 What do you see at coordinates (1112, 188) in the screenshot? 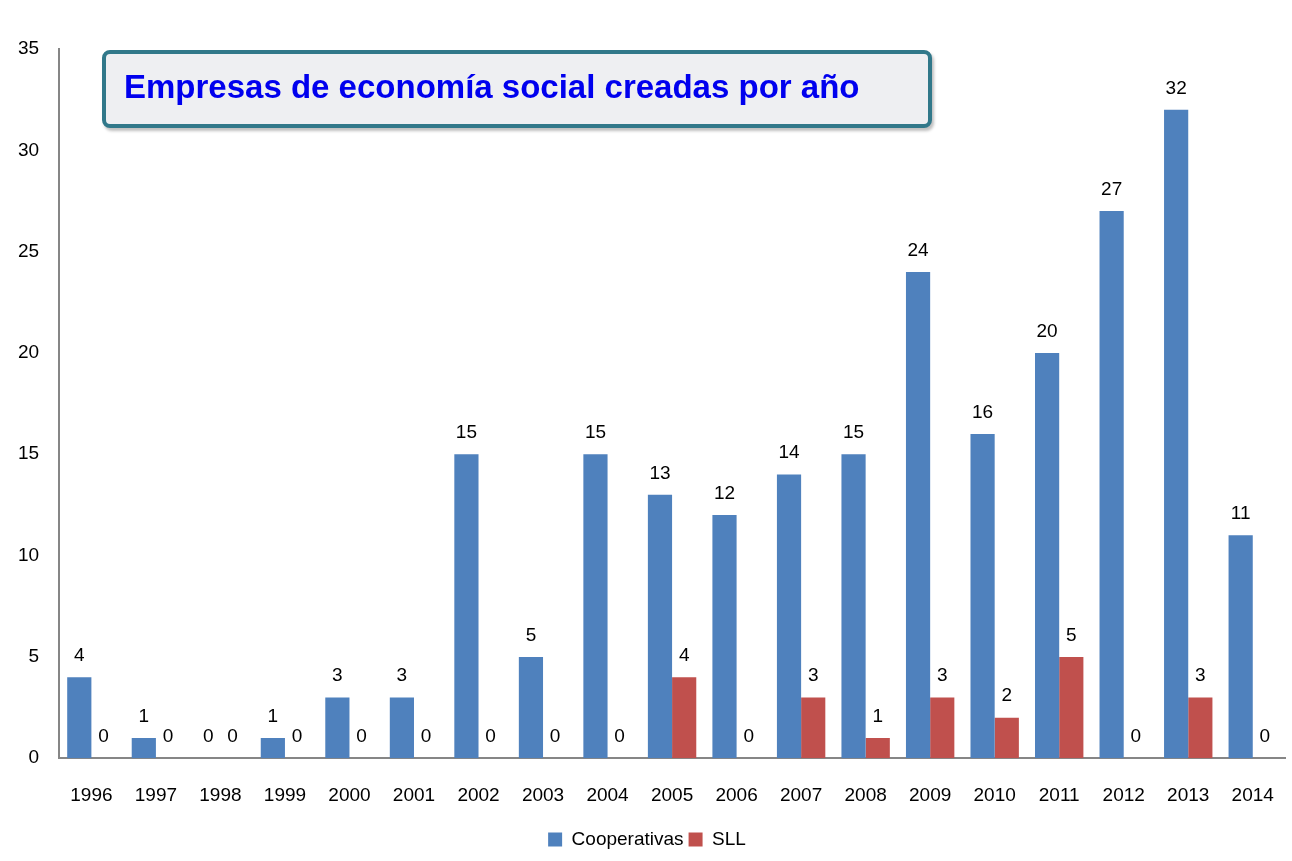
I see `data-label: 27` at bounding box center [1112, 188].